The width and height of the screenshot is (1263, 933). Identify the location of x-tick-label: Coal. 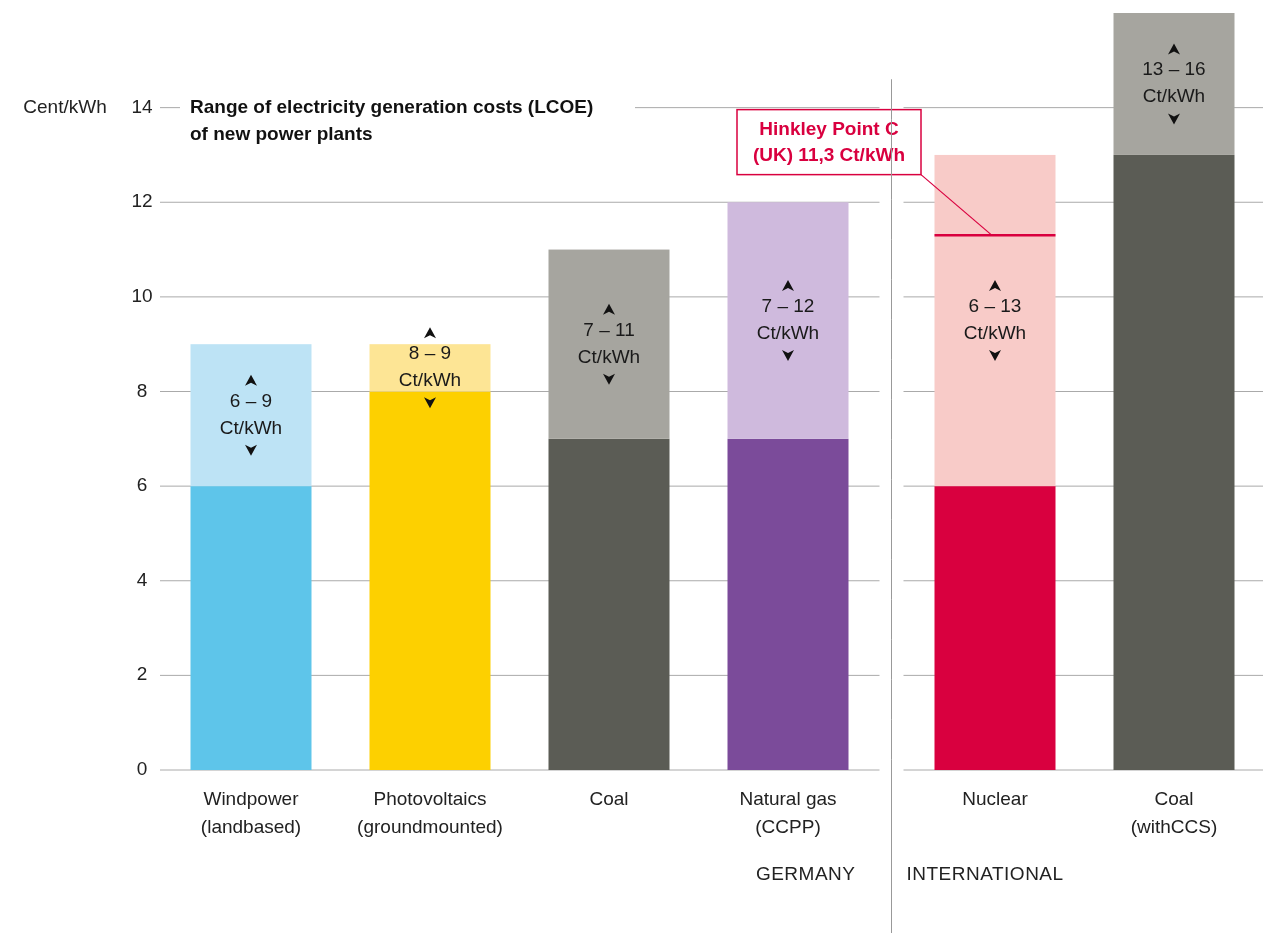
(609, 799).